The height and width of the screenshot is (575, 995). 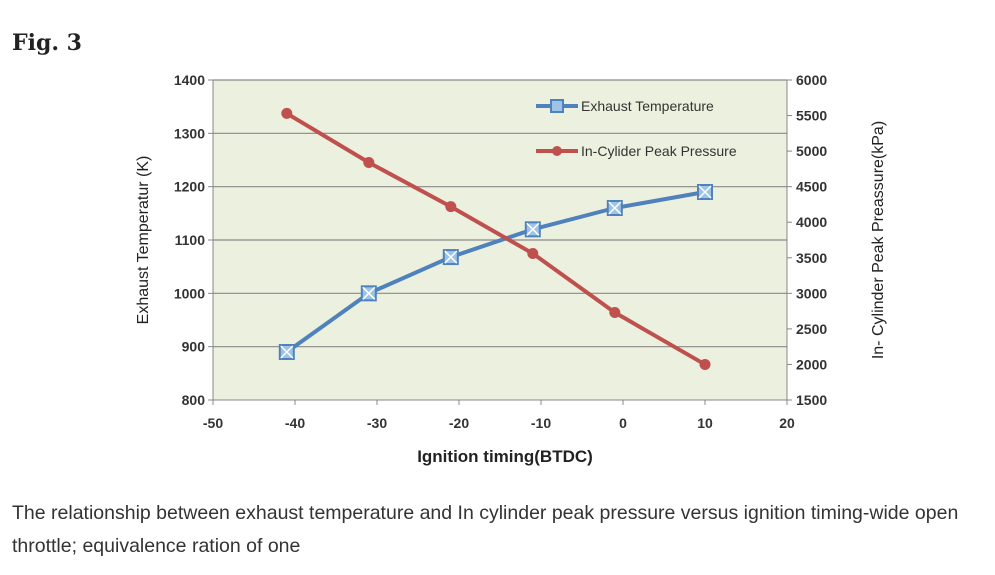 What do you see at coordinates (189, 133) in the screenshot?
I see `y-tick-label: 1300` at bounding box center [189, 133].